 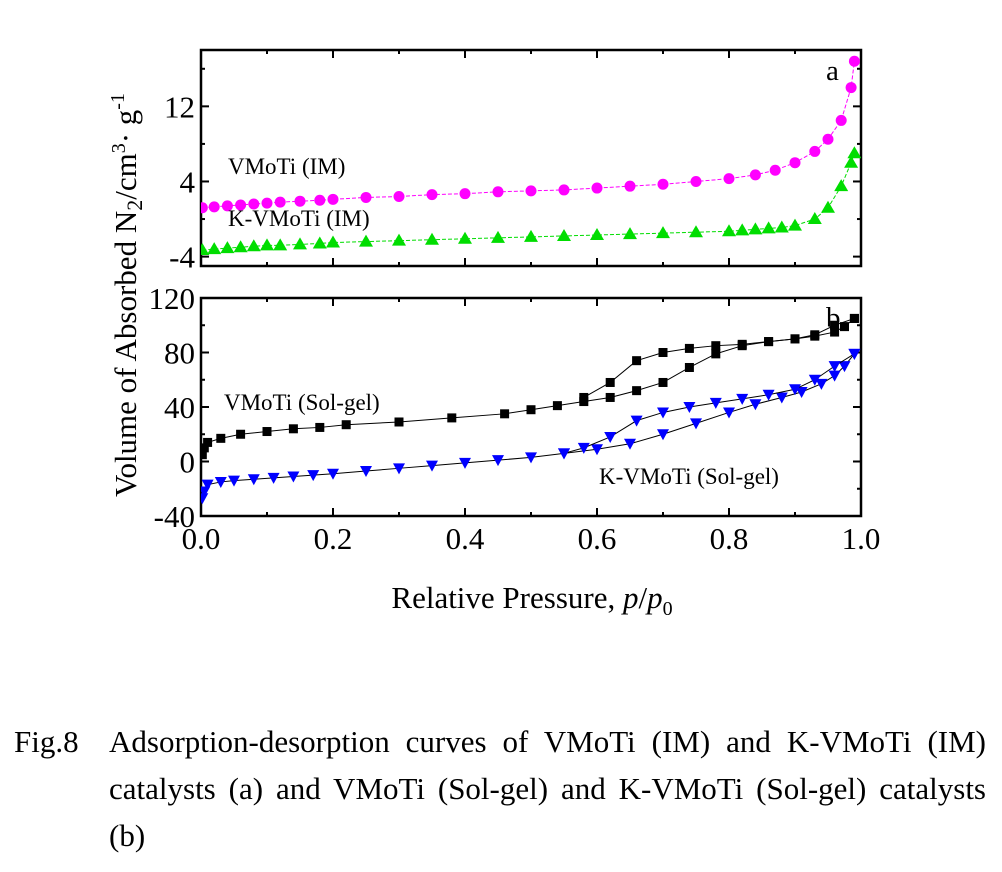 What do you see at coordinates (127, 295) in the screenshot?
I see `y-axis-title: Volume of Absorbed N2/cm3· g-1` at bounding box center [127, 295].